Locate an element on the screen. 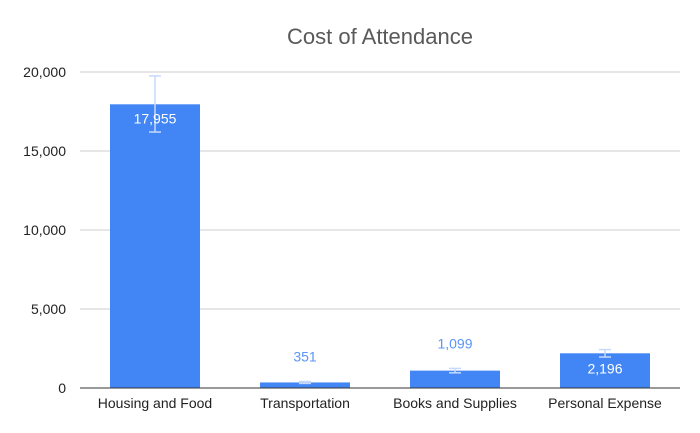 This screenshot has height=433, width=700. data-label: 2,196 is located at coordinates (604, 368).